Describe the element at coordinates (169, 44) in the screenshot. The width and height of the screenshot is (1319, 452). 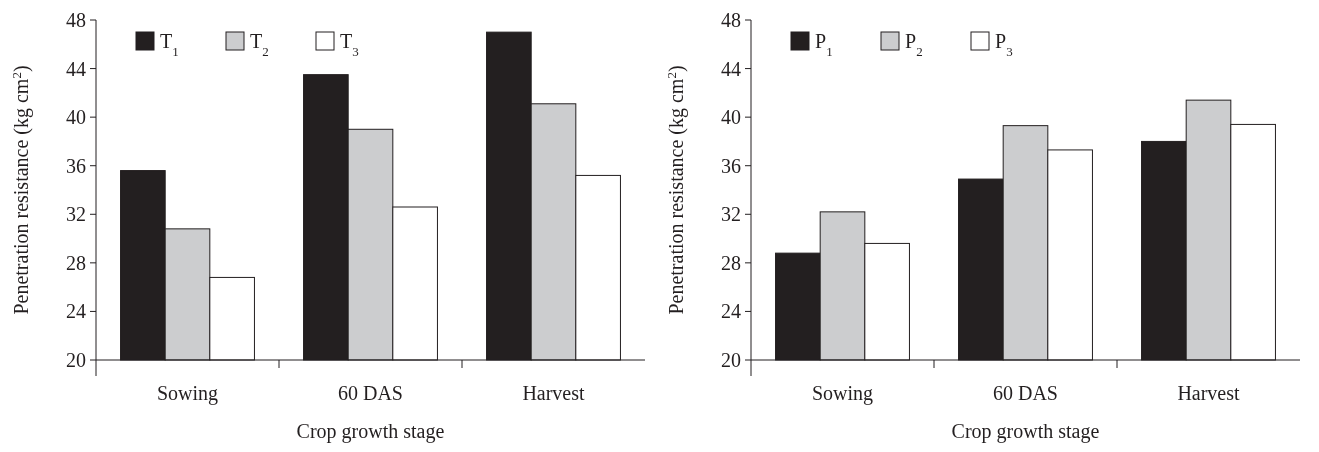
I see `legend-label: T$_{1}$` at that location.